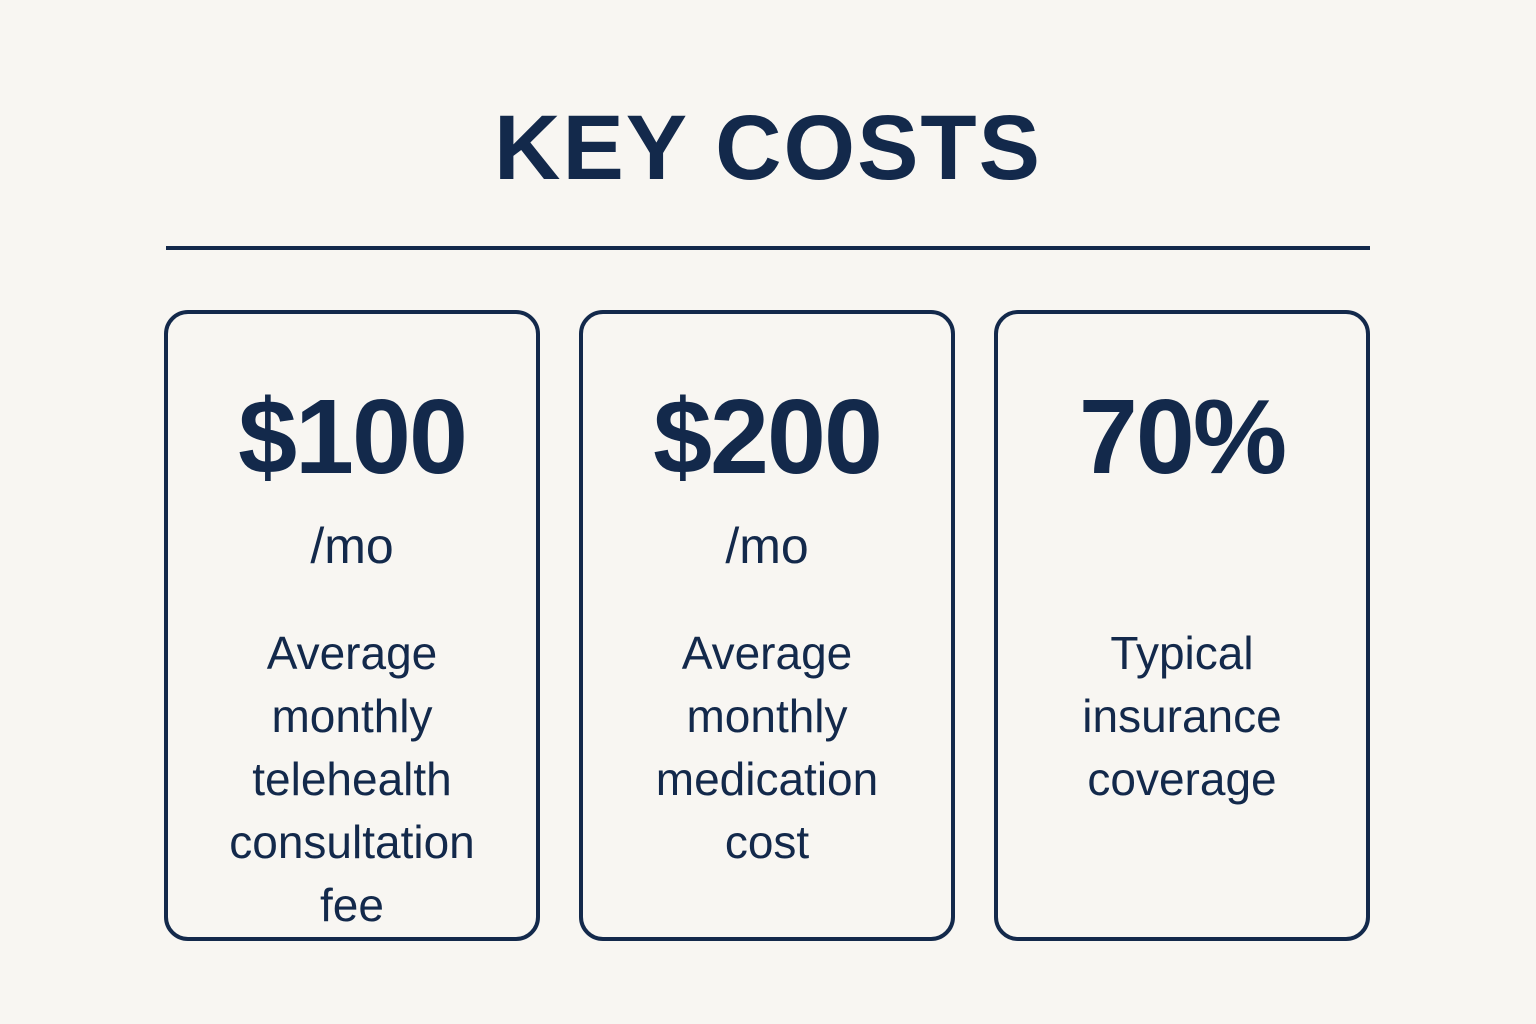  I want to click on stat-description-line: telehealth, so click(352, 779).